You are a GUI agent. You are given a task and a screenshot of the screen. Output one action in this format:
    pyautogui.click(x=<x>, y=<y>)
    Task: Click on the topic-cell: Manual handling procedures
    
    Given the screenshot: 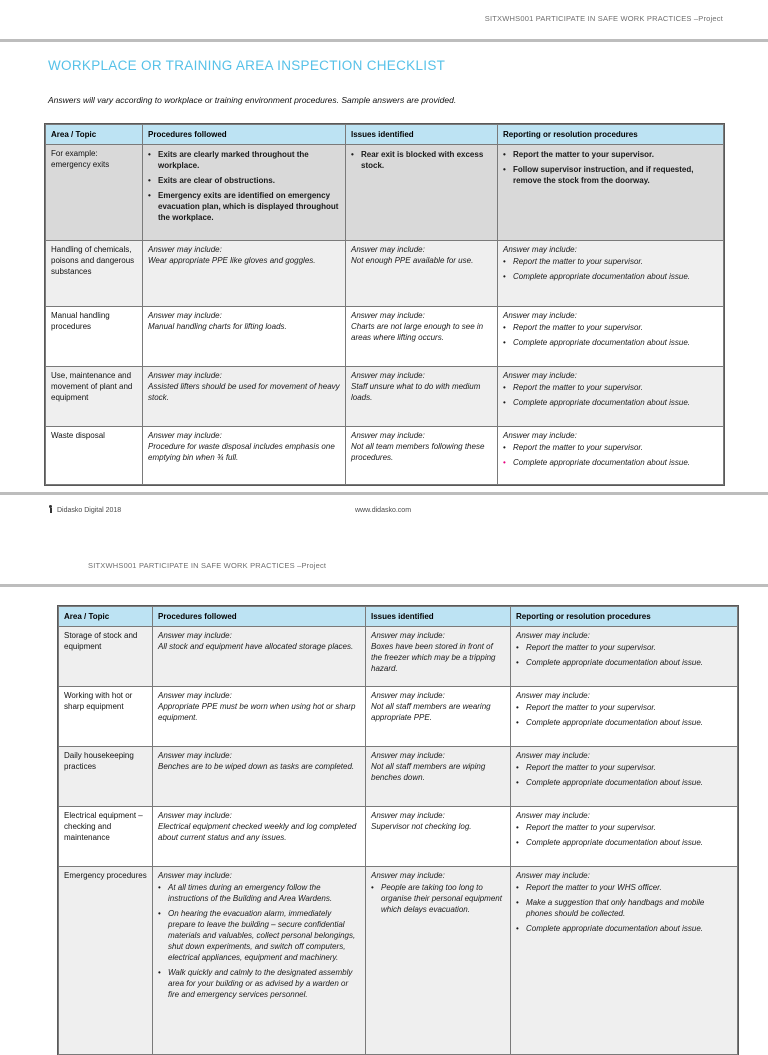 What is the action you would take?
    pyautogui.click(x=94, y=337)
    